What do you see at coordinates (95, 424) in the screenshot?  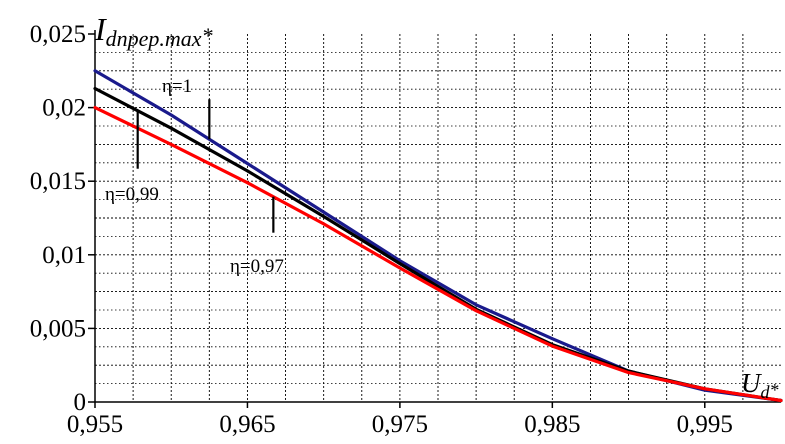 I see `x-tick-label: 0,955` at bounding box center [95, 424].